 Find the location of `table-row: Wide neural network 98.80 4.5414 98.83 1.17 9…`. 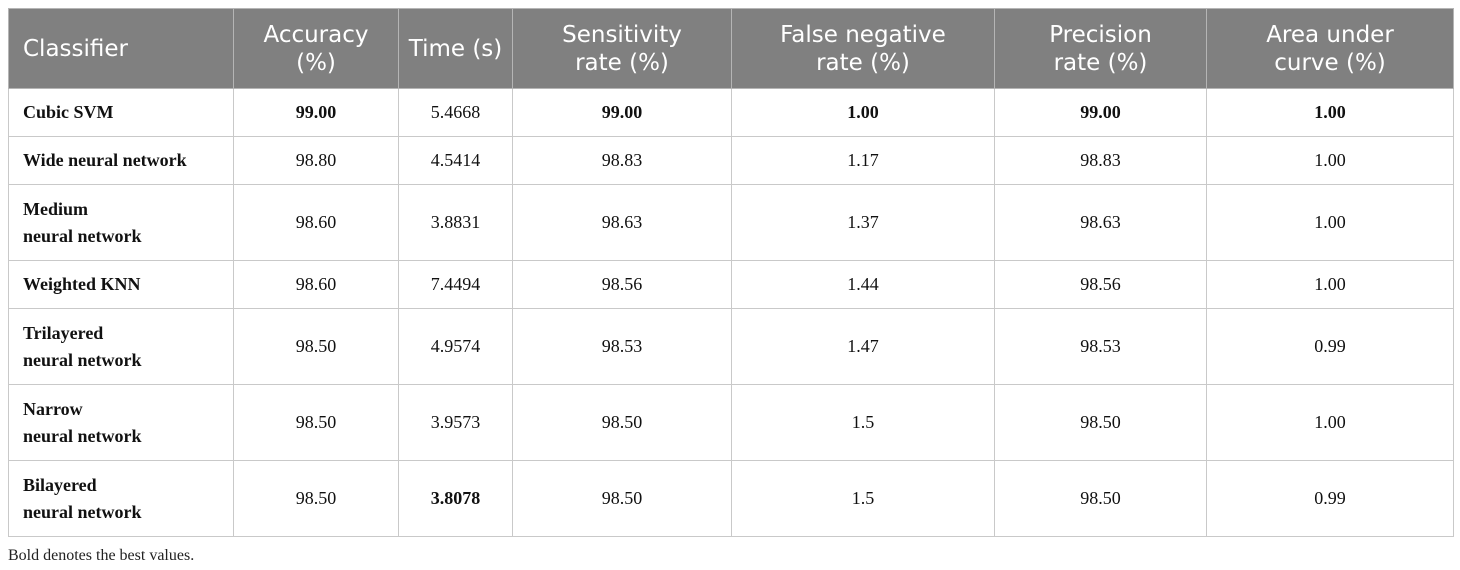

table-row: Wide neural network 98.80 4.5414 98.83 1.17 9… is located at coordinates (731, 160).